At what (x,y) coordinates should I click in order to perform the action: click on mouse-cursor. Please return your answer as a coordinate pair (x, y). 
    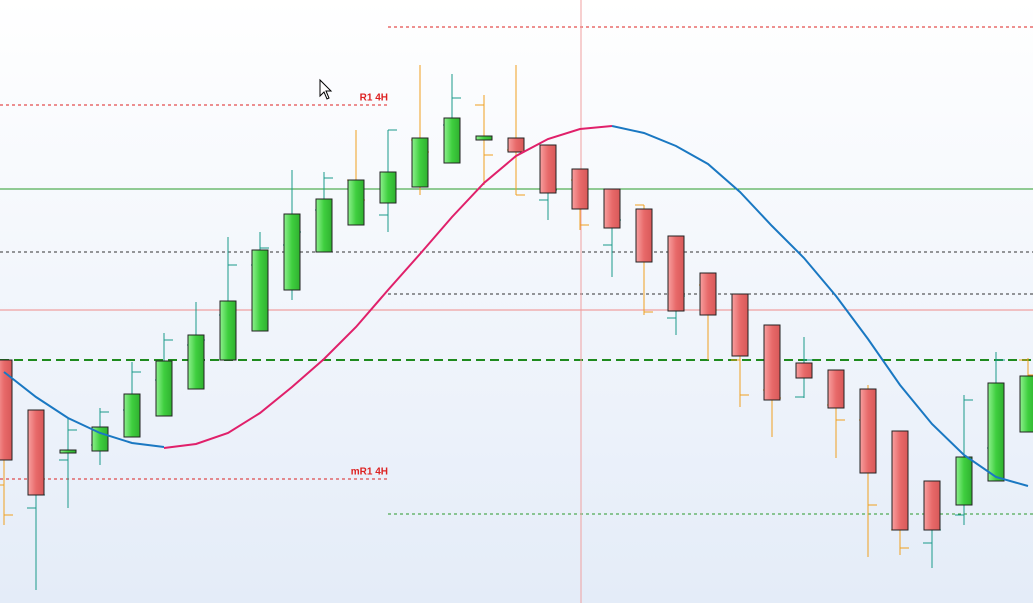
    Looking at the image, I should click on (326, 89).